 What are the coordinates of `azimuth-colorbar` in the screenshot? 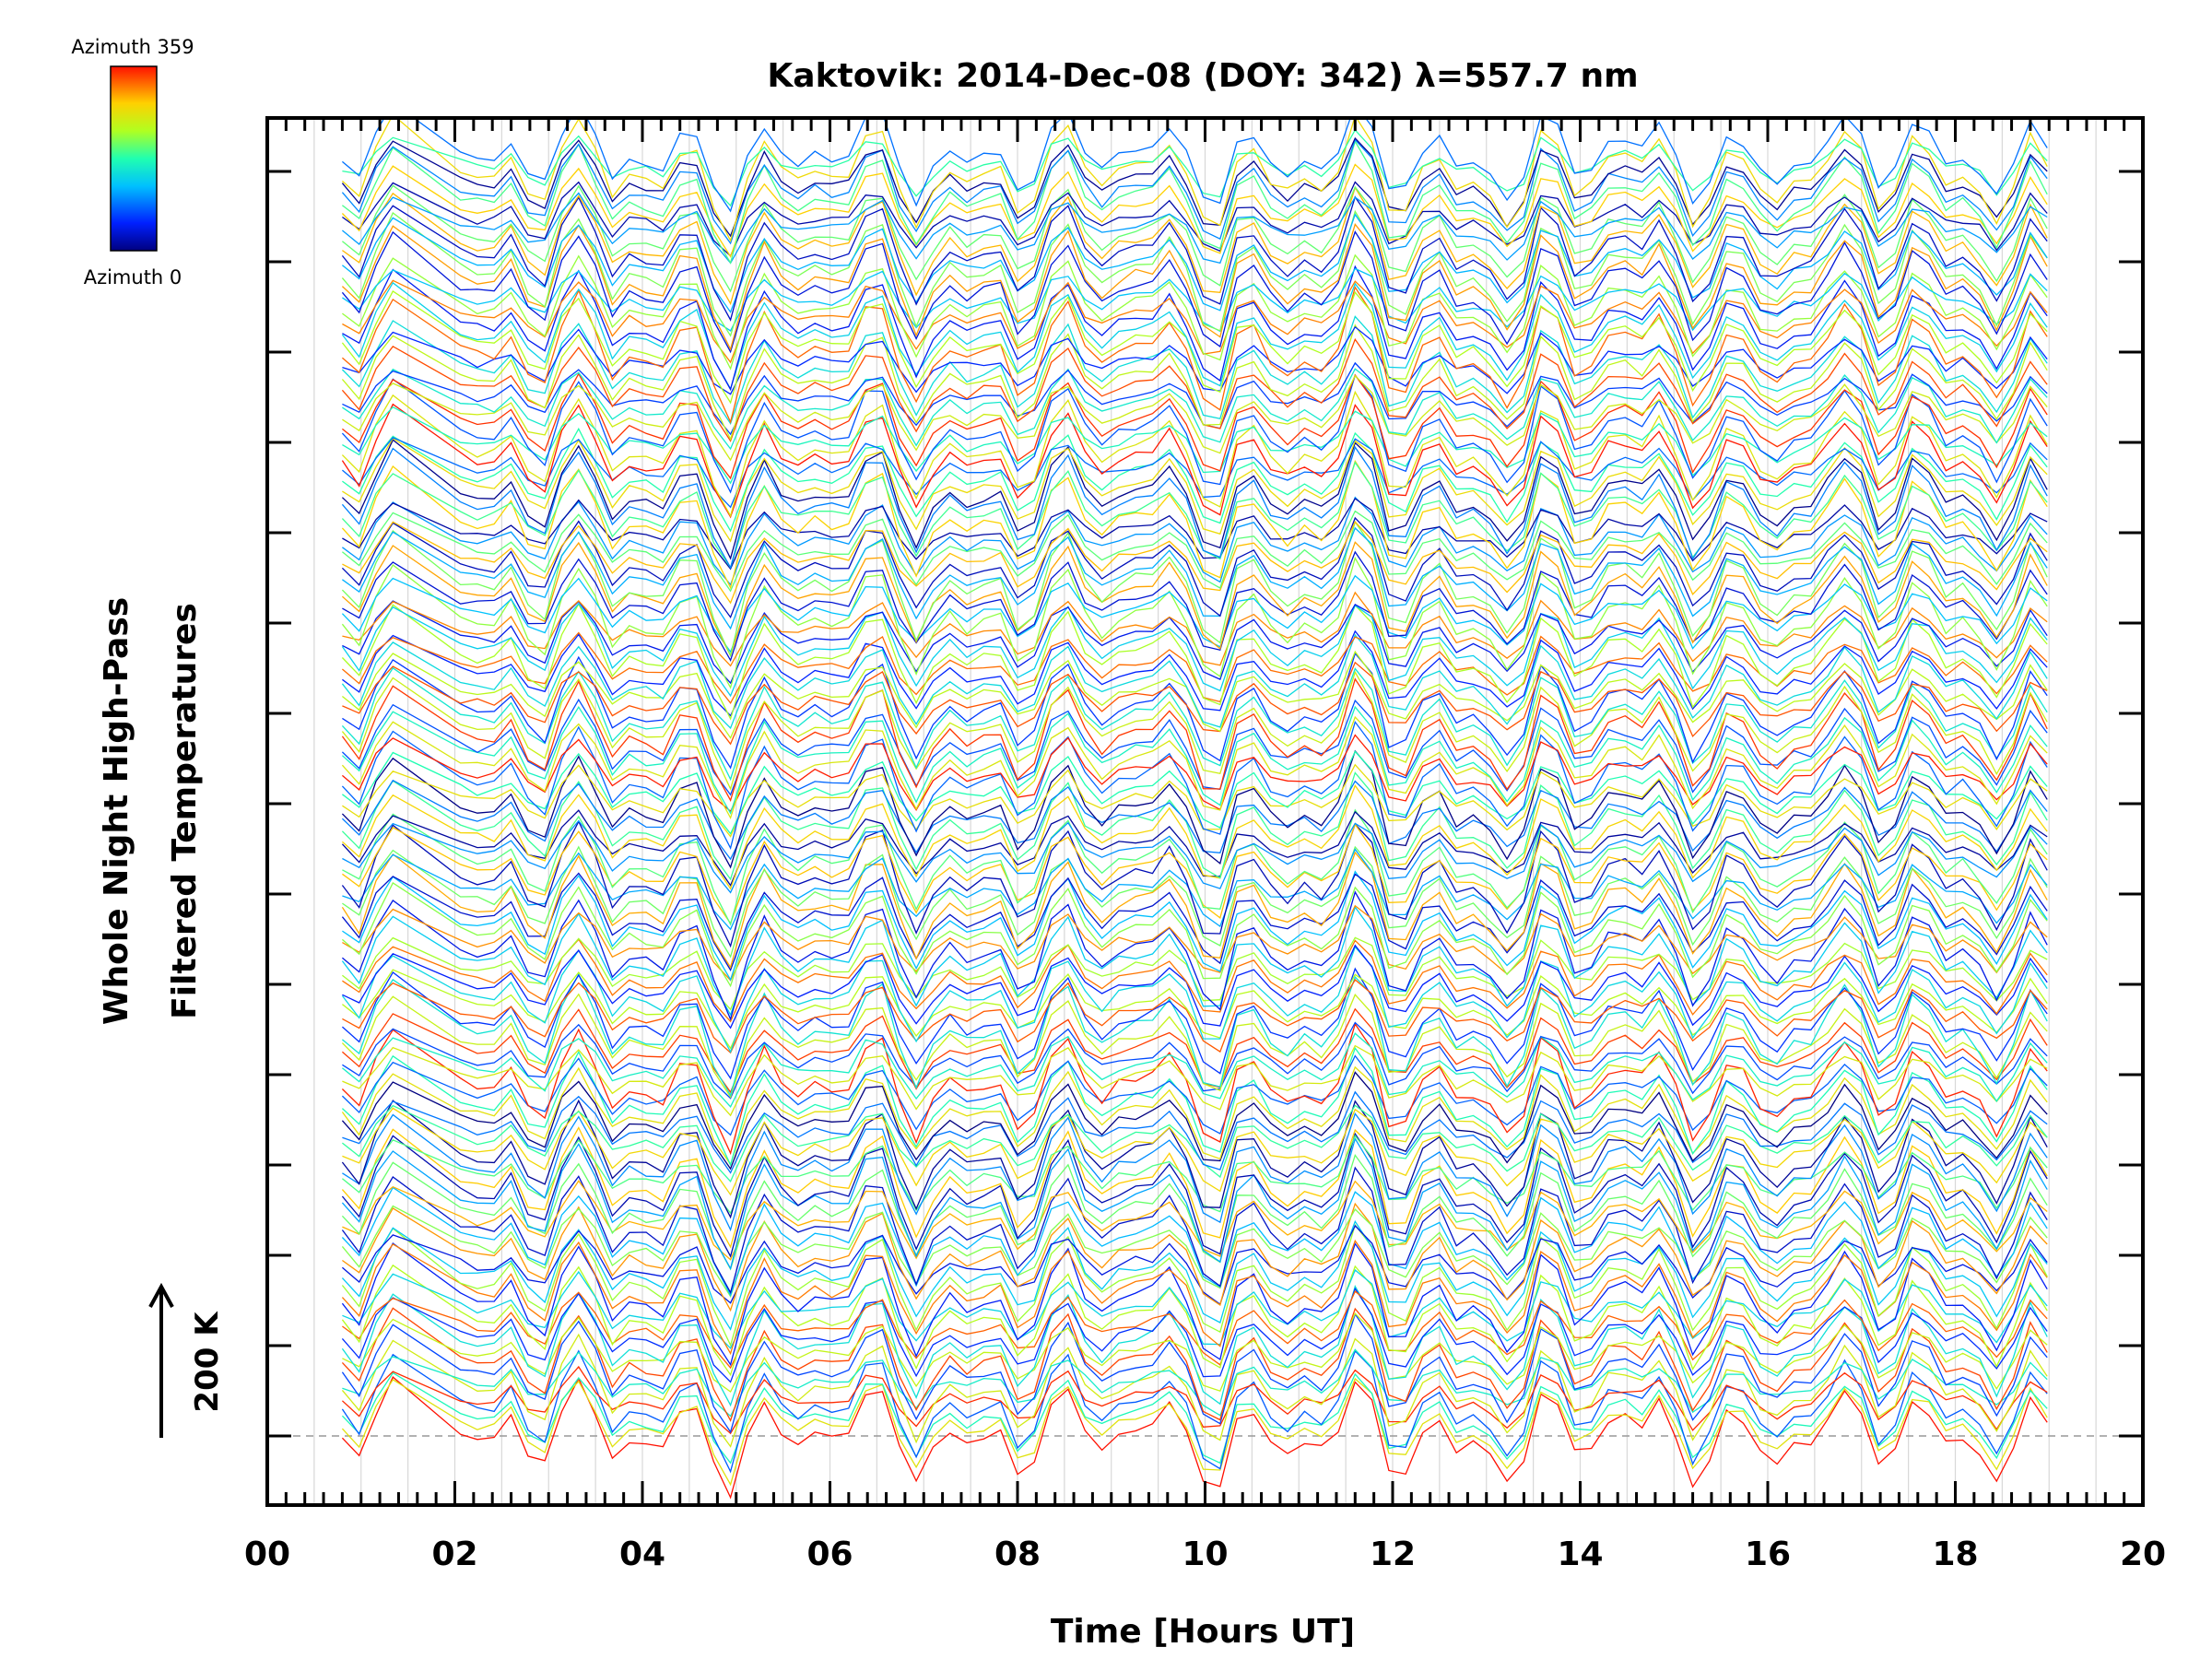 It's located at (134, 158).